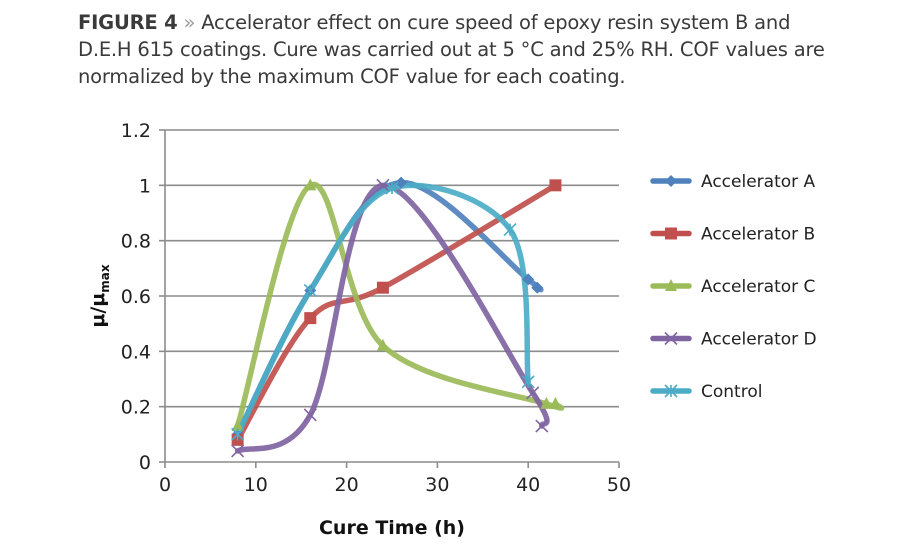  Describe the element at coordinates (758, 182) in the screenshot. I see `legend-label: Accelerator A` at that location.